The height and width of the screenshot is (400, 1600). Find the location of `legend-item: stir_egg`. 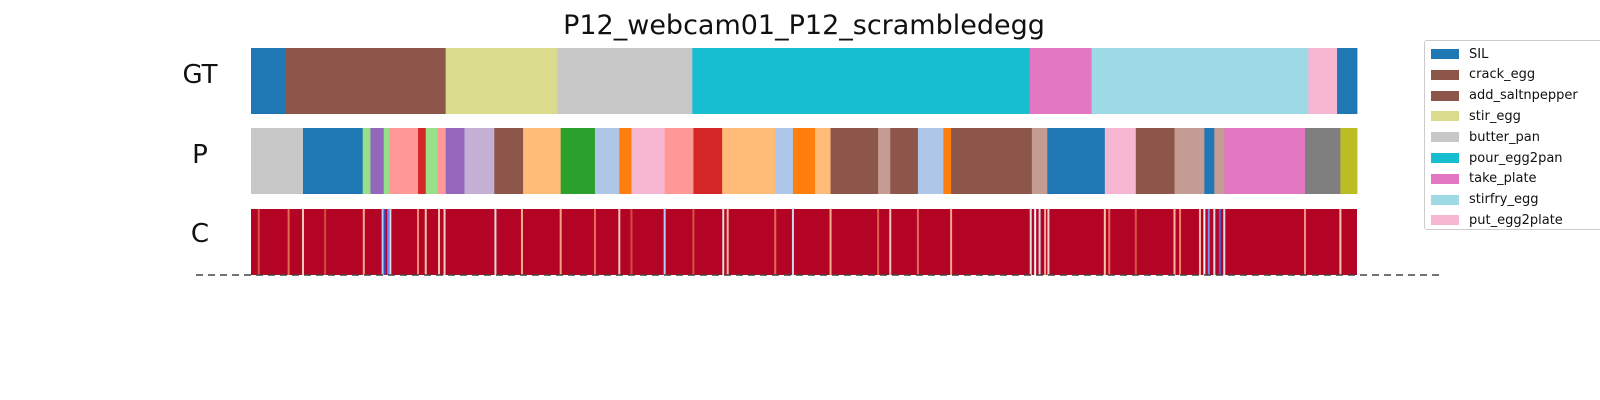

legend-item: stir_egg is located at coordinates (1476, 116).